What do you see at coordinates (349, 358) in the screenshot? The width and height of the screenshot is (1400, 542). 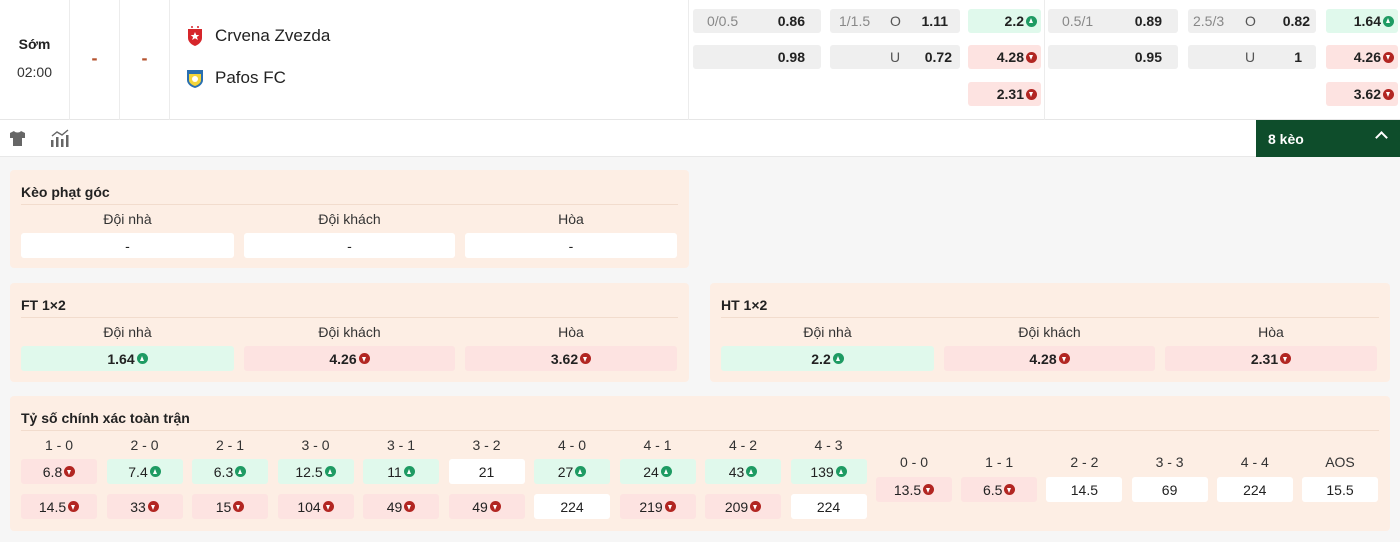 I see `ft-away-odds: 4.26` at bounding box center [349, 358].